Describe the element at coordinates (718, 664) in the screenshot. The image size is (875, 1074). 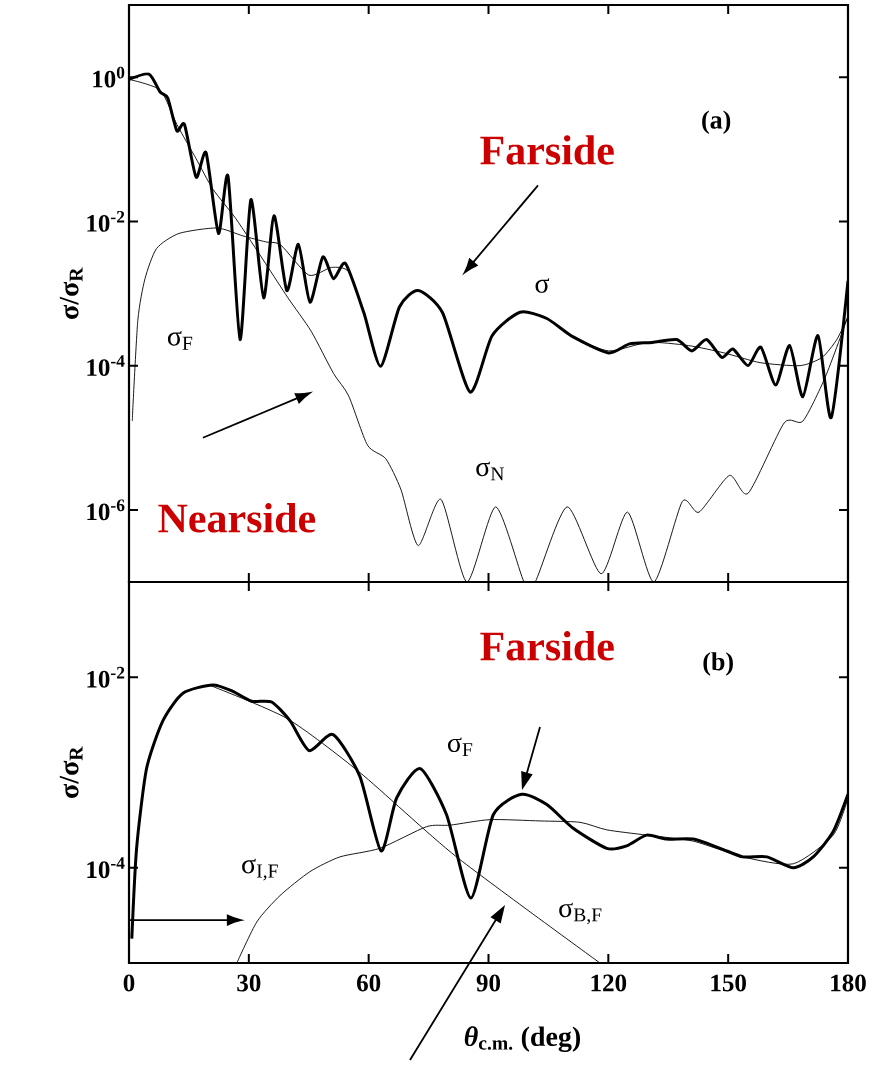
I see `annotation: (b)` at that location.